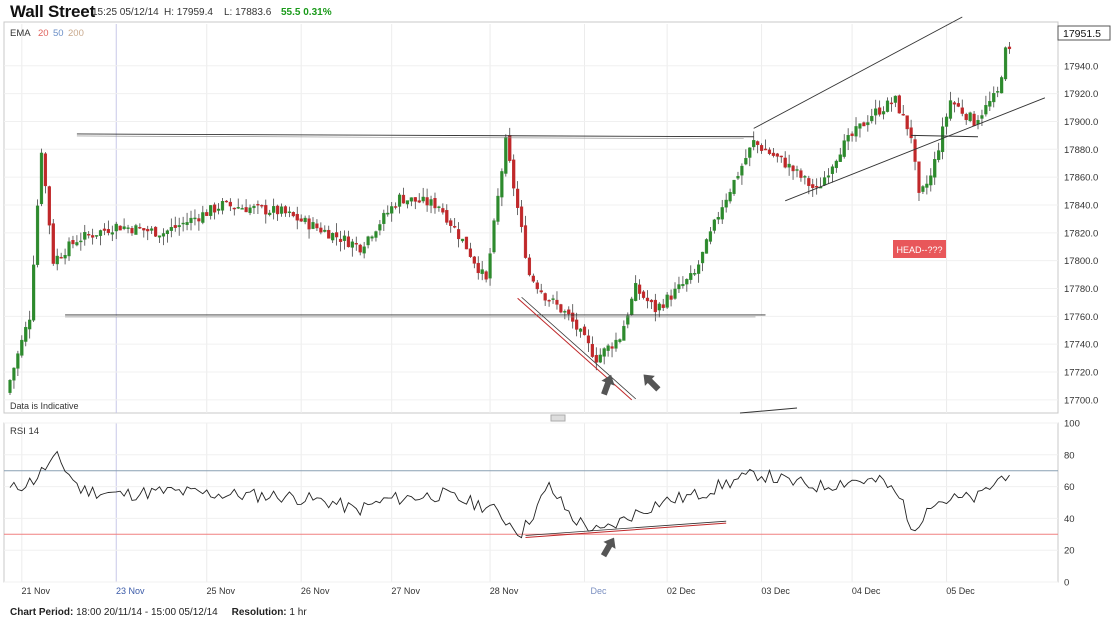 The height and width of the screenshot is (623, 1117). I want to click on resolution-value: 1 hr, so click(298, 612).